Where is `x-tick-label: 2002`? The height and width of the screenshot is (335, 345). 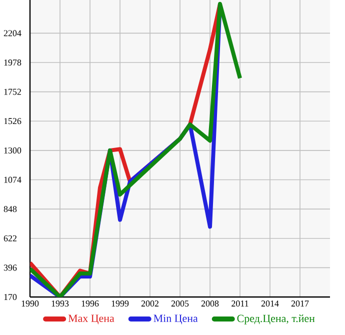 x-tick-label: 2002 is located at coordinates (149, 303).